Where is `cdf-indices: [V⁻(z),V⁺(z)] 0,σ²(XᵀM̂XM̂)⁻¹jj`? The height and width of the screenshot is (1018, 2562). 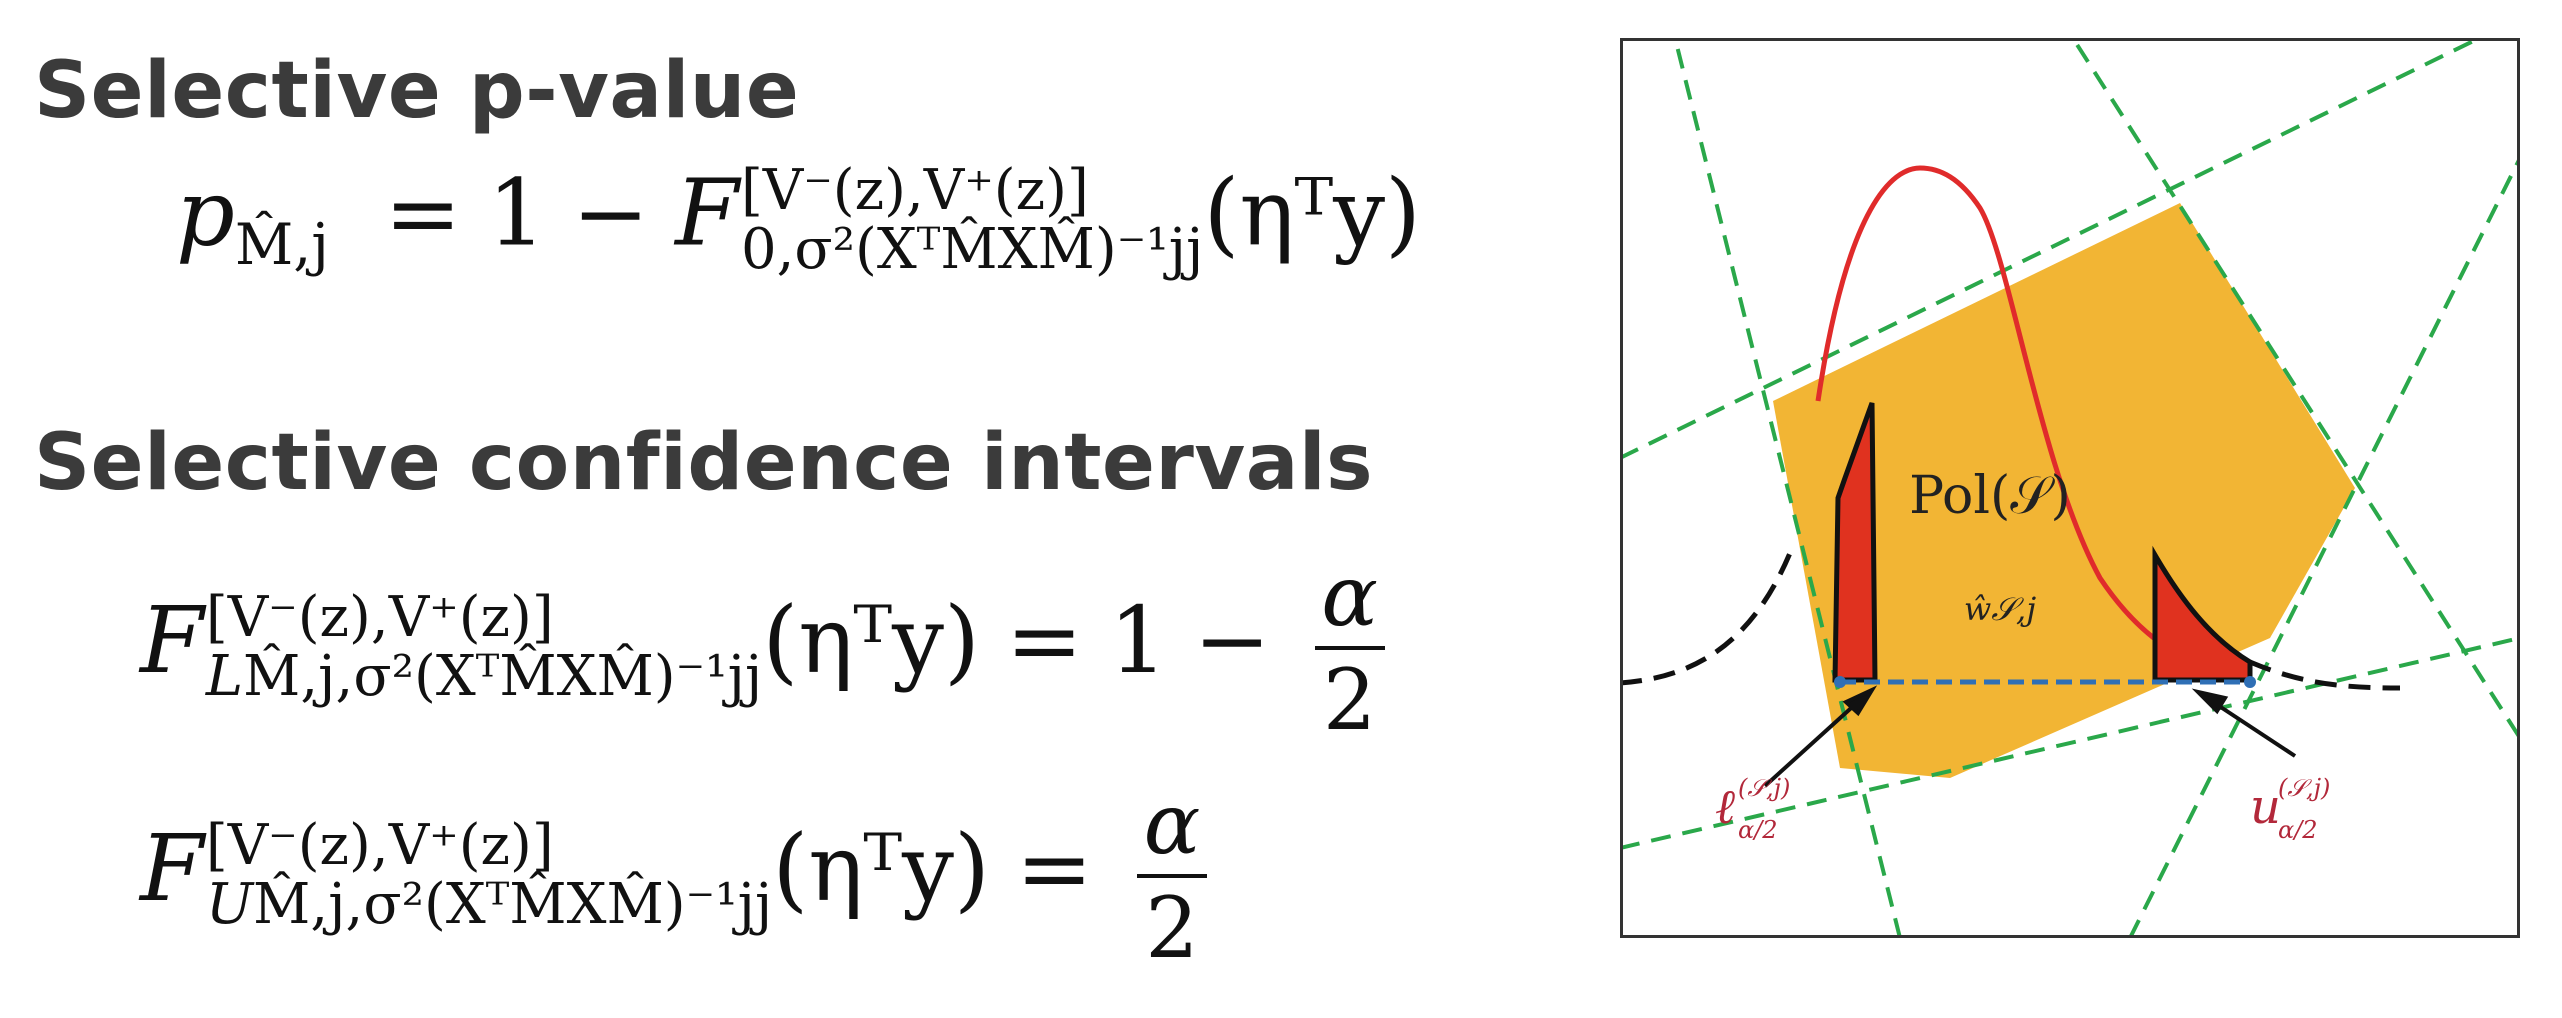 cdf-indices: [V⁻(z),V⁺(z)] 0,σ²(XᵀM̂XM̂)⁻¹jj is located at coordinates (971, 219).